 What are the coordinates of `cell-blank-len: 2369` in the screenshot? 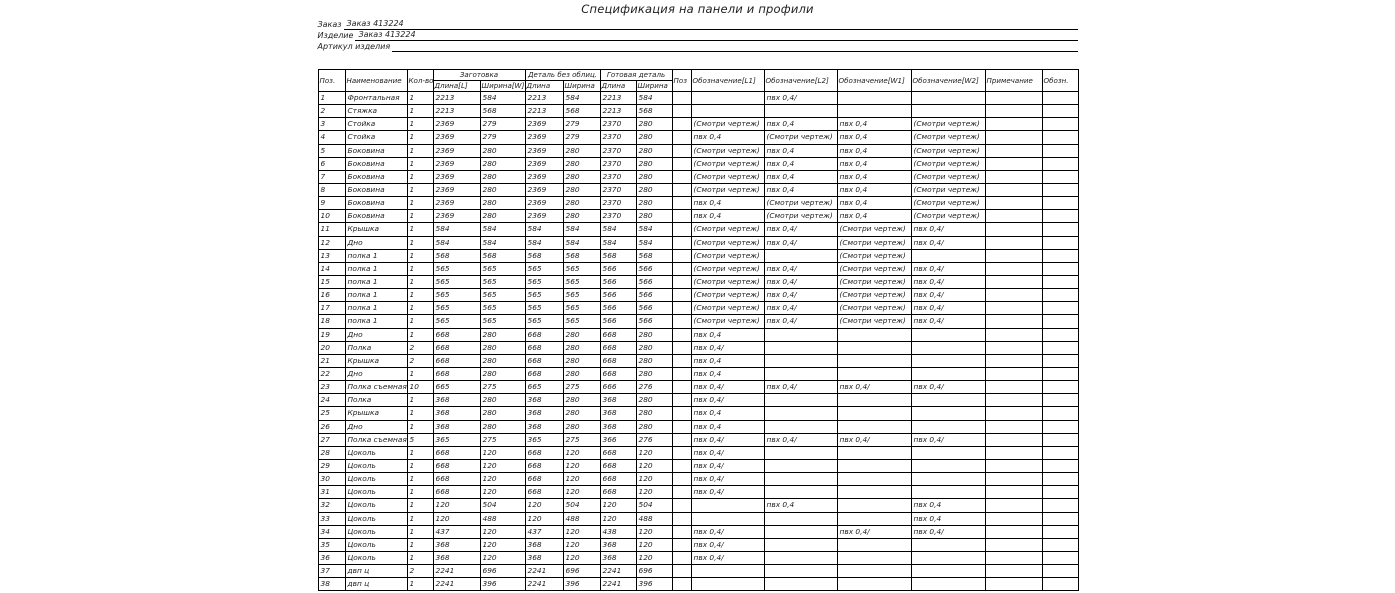 It's located at (456, 163).